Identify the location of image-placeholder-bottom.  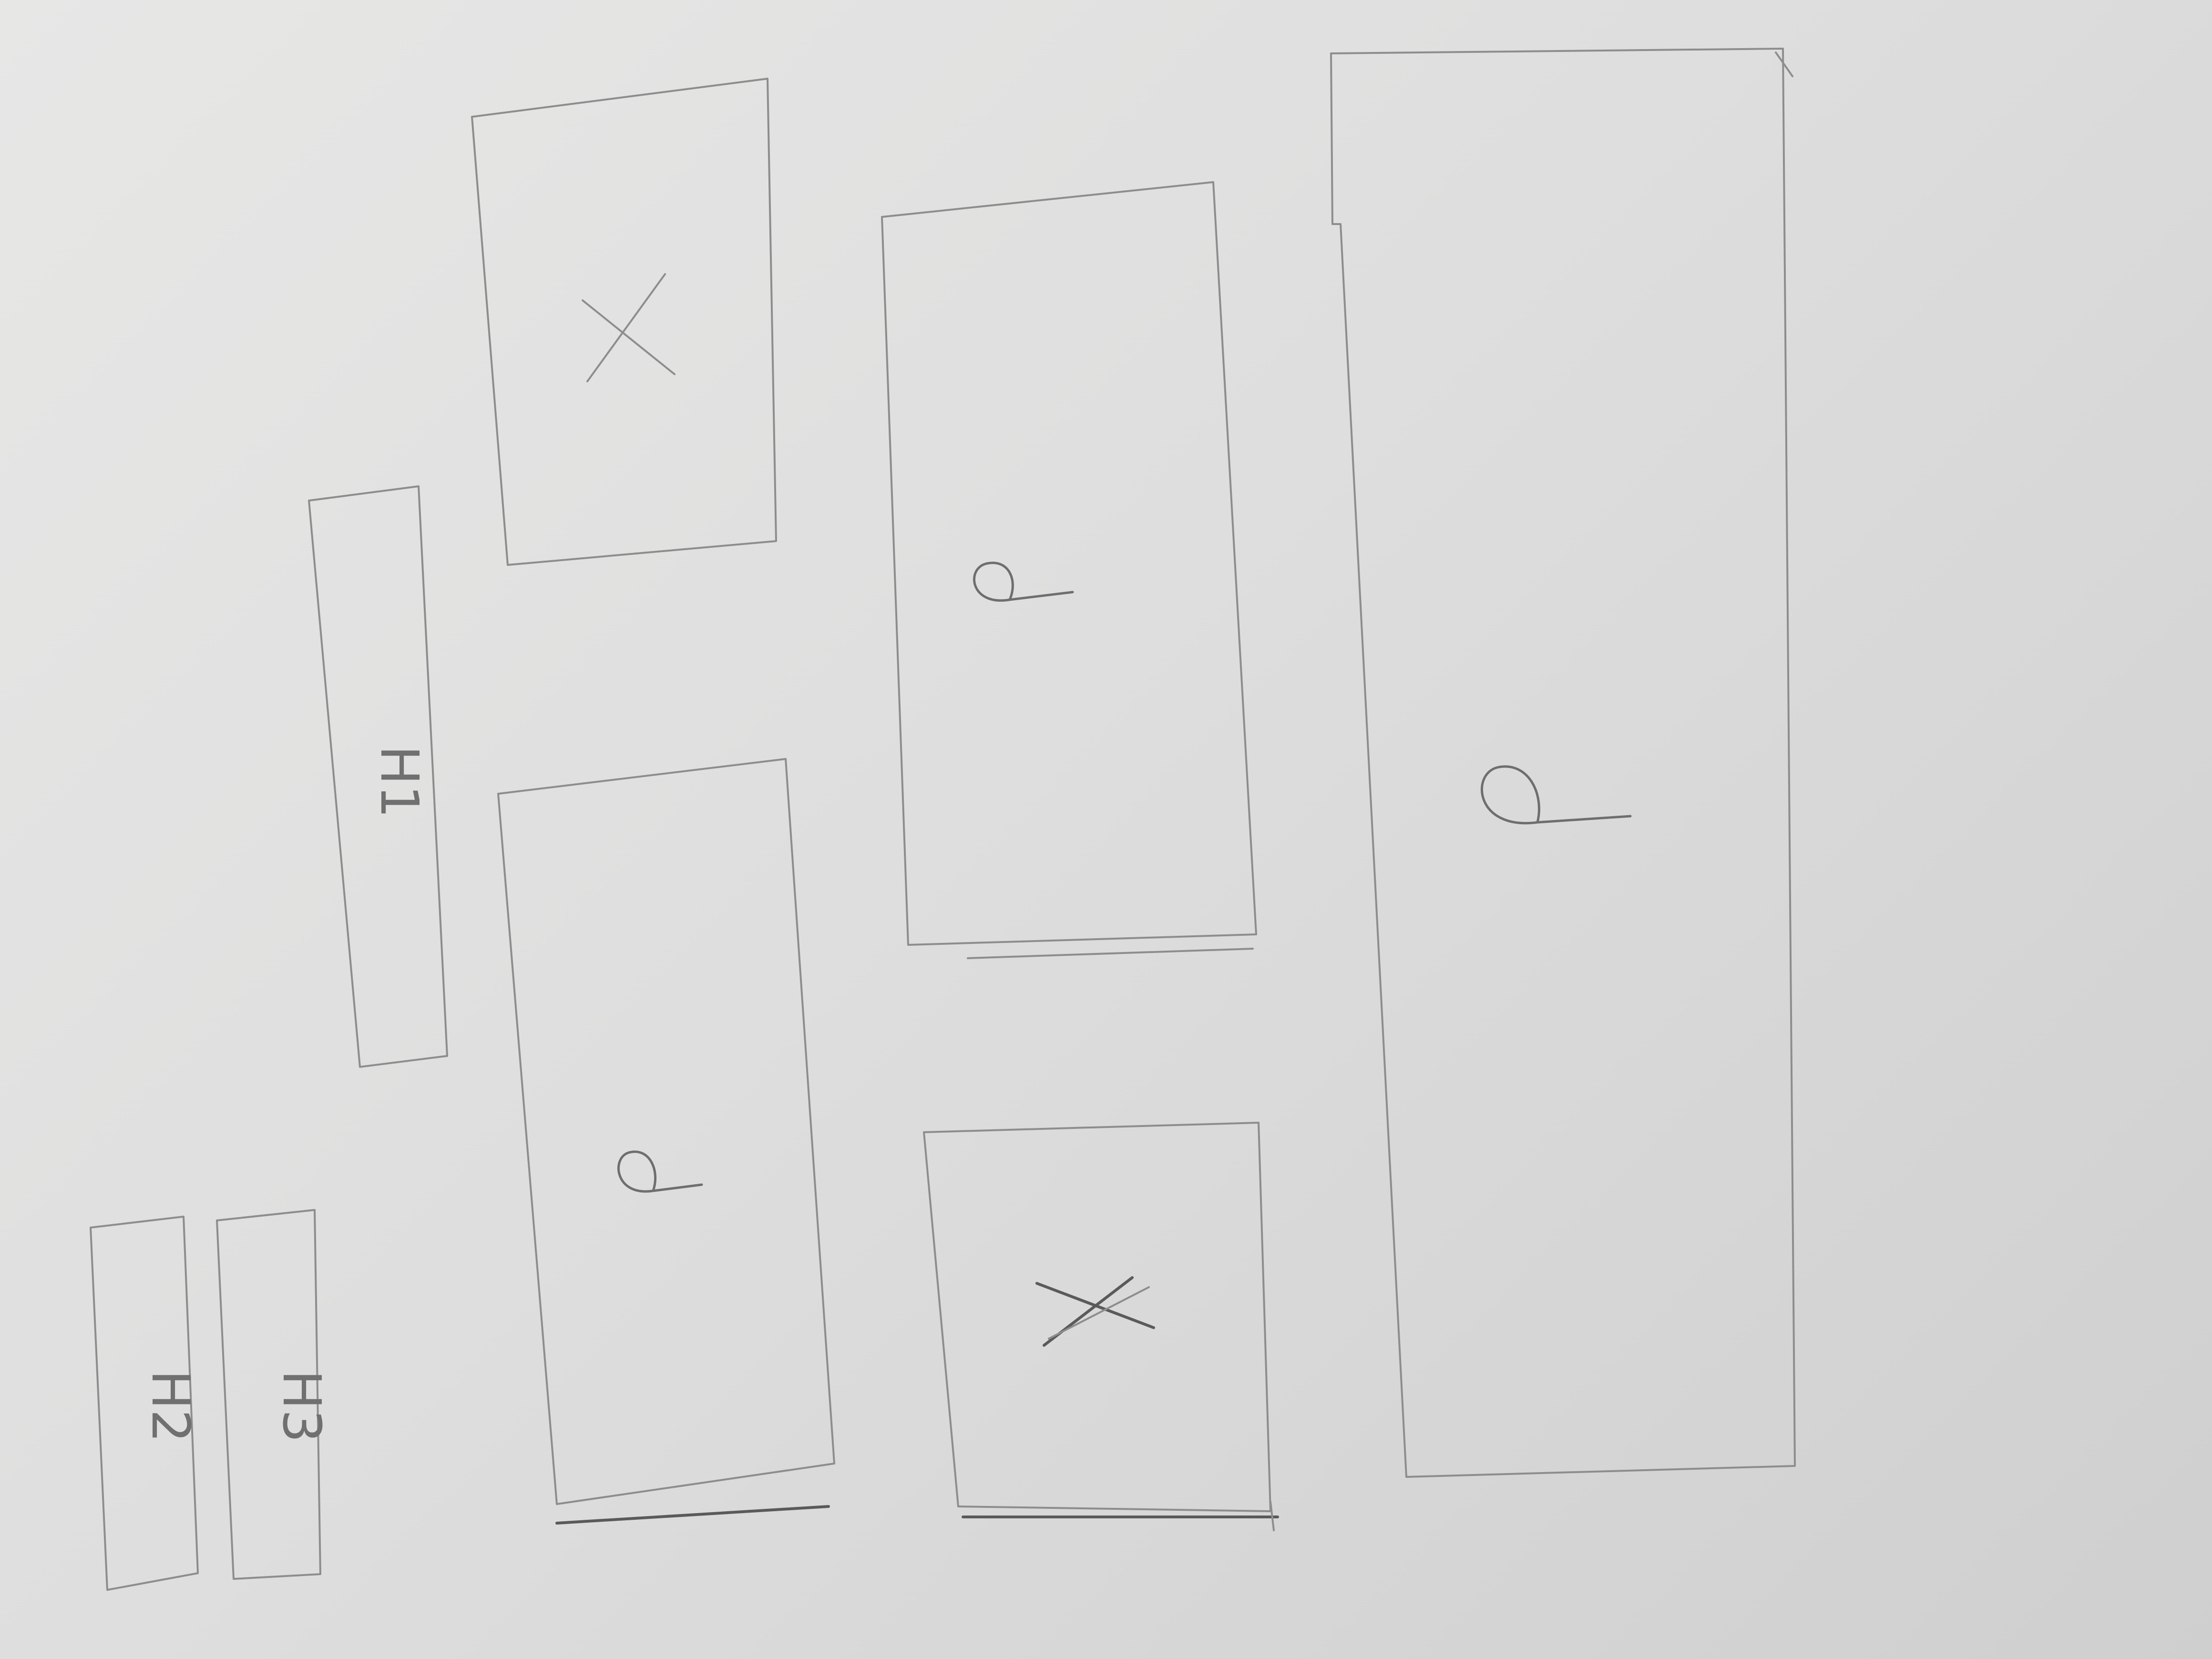
(1101, 1326).